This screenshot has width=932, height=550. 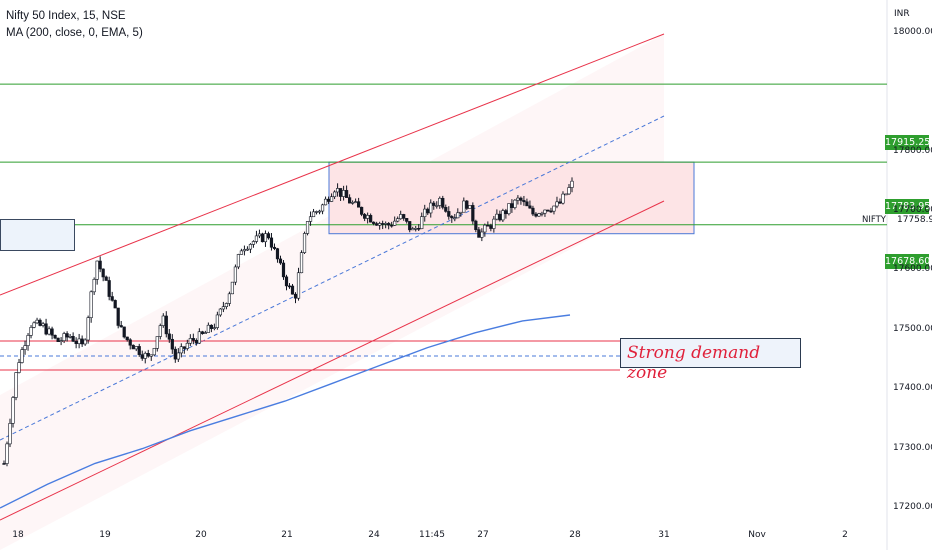 I want to click on demand-zone-label: Strong demand zone, so click(x=694, y=363).